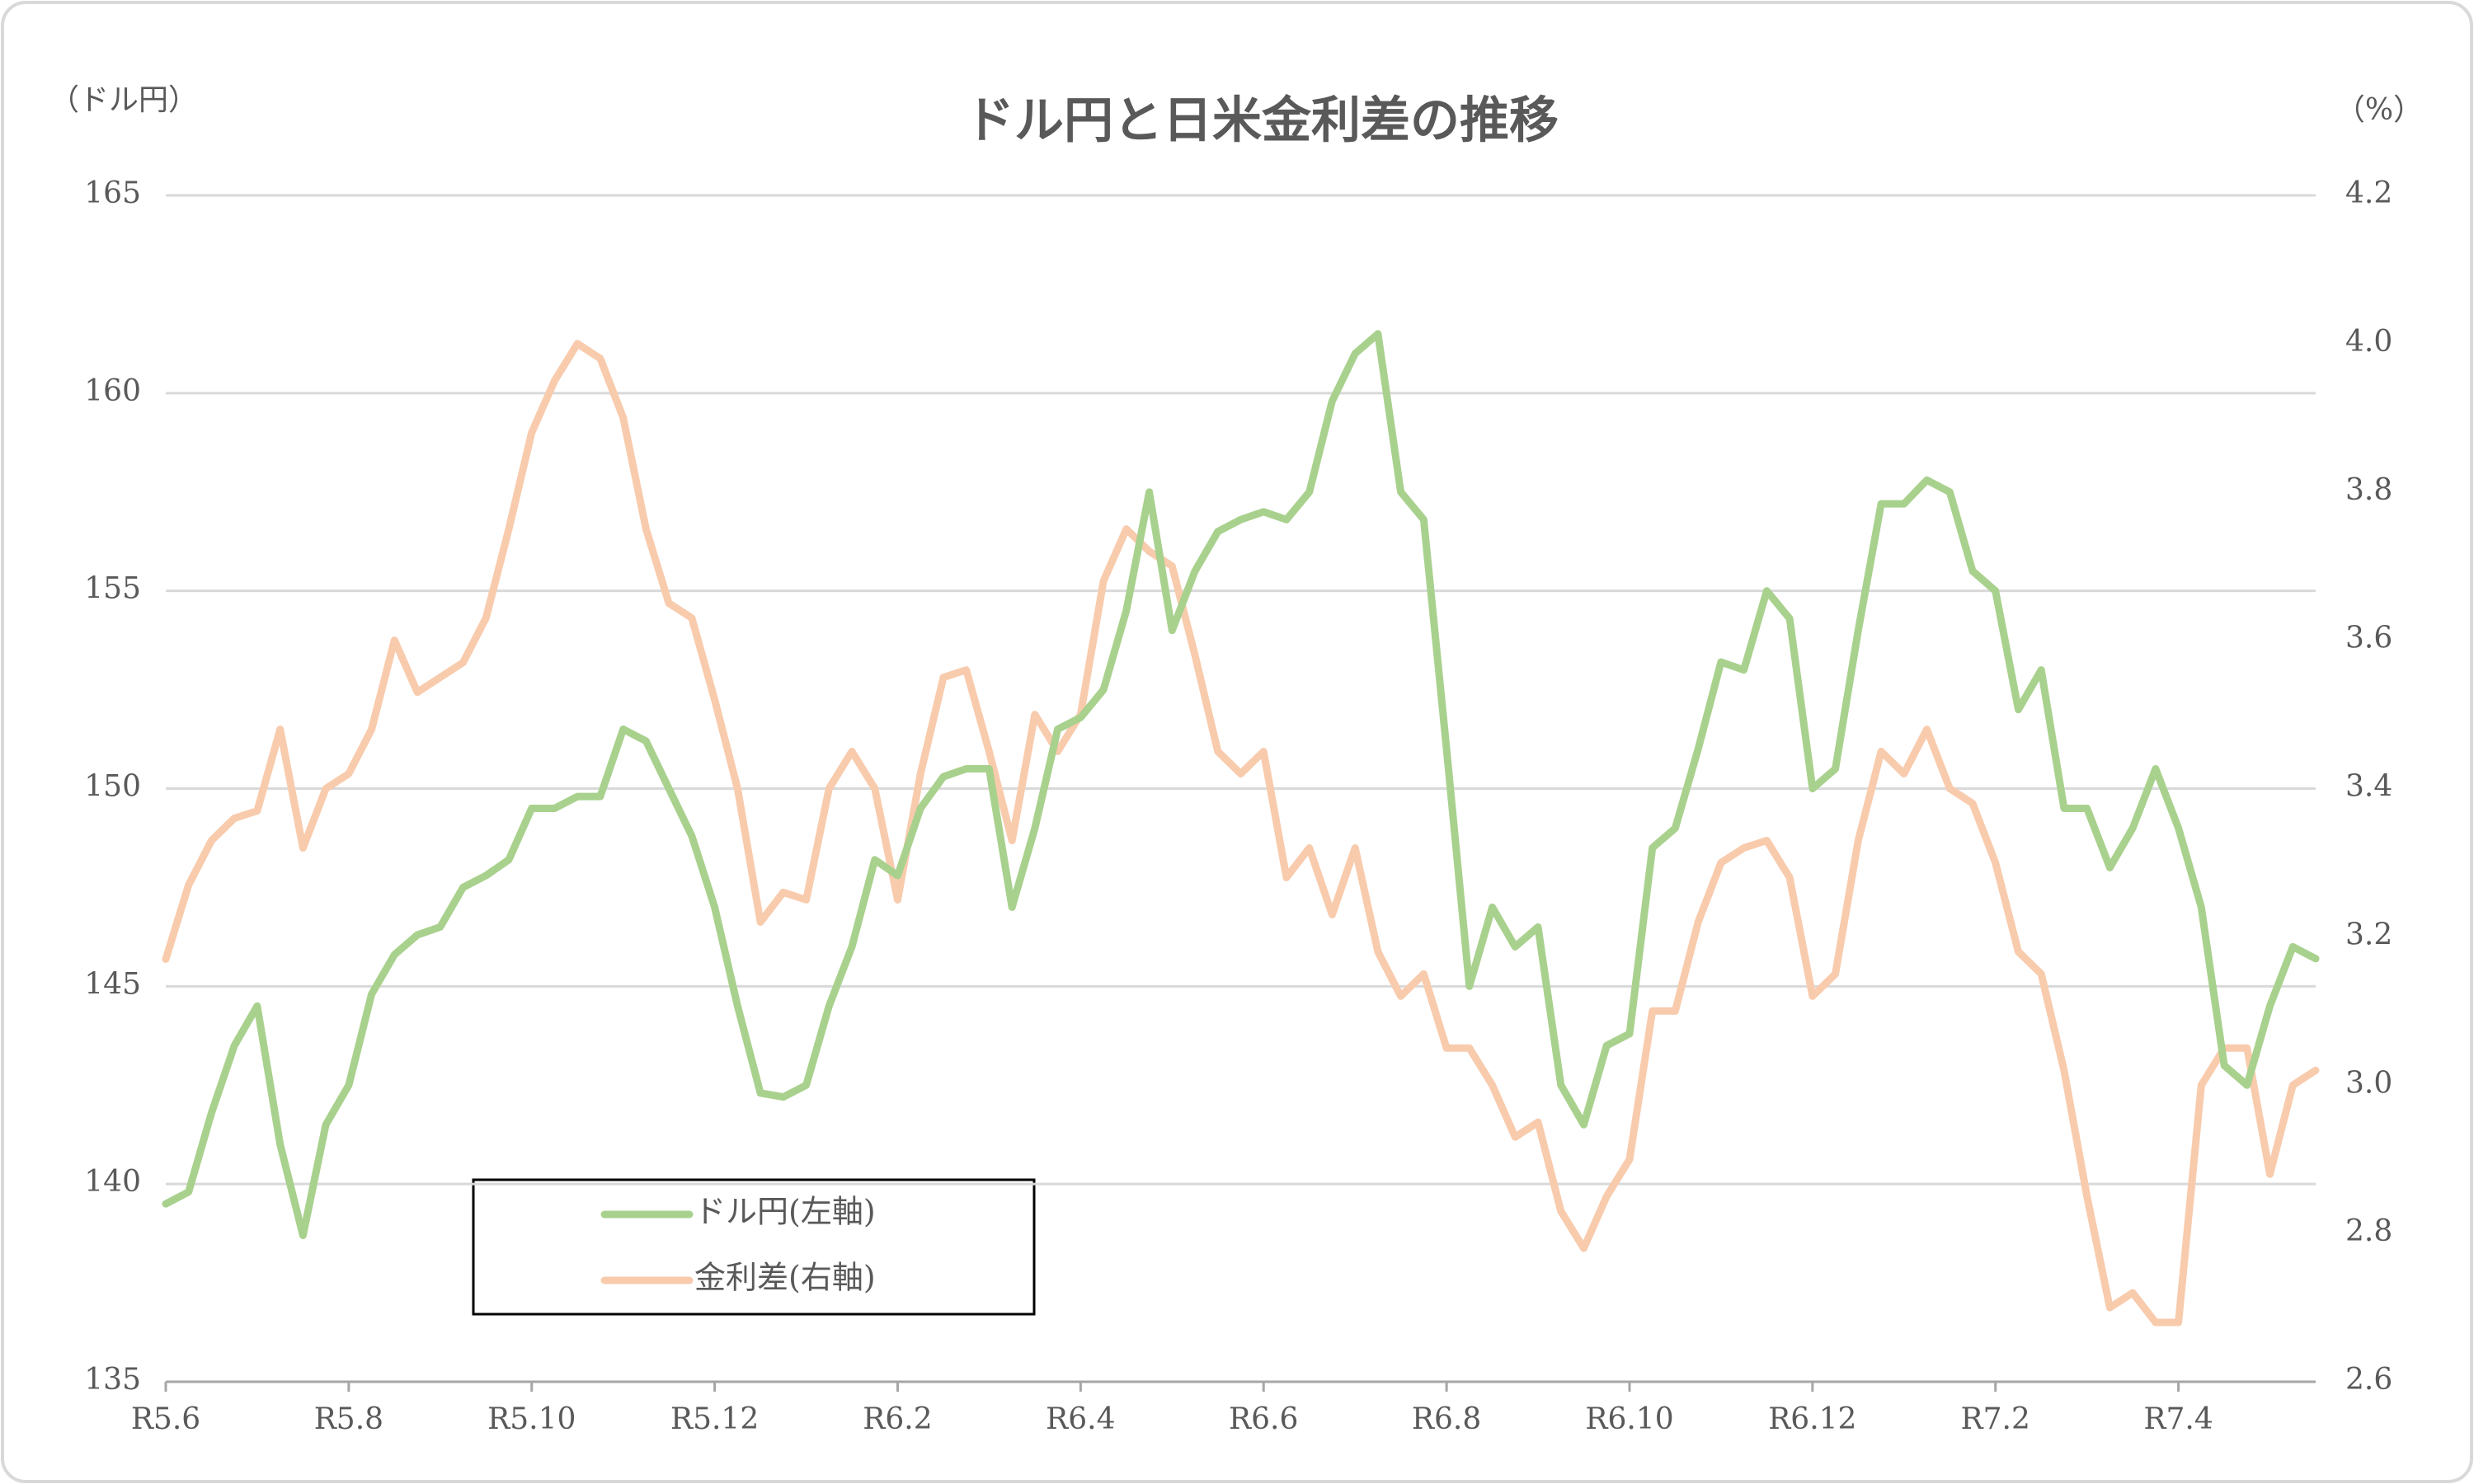 This screenshot has width=2474, height=1484. I want to click on x-tick-label: R5.8, so click(348, 1419).